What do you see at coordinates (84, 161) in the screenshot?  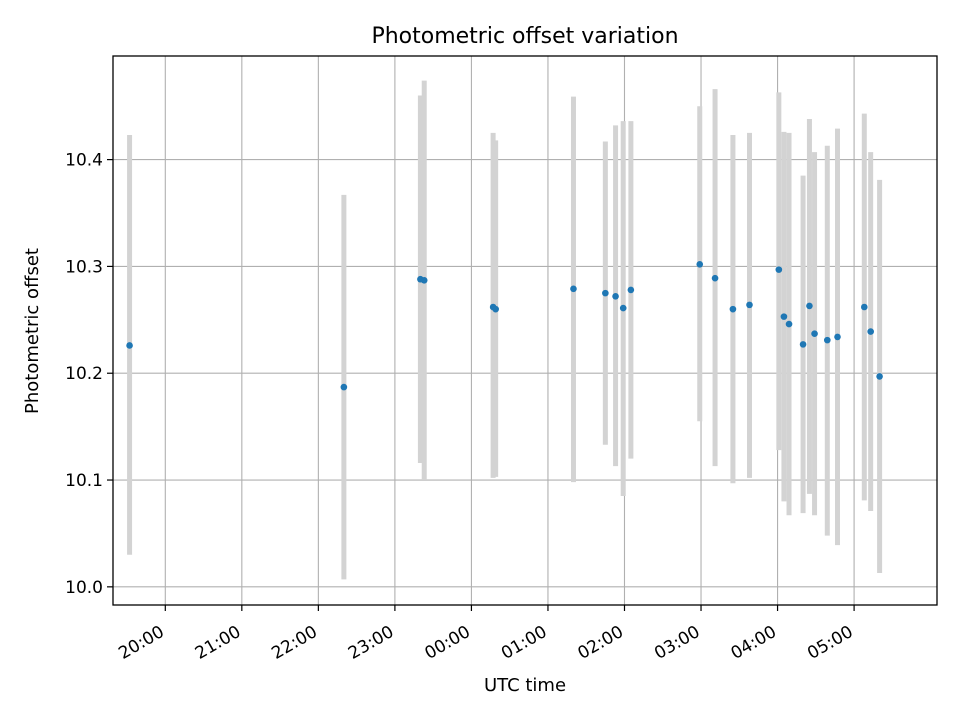 I see `y-tick-label: 10.4` at bounding box center [84, 161].